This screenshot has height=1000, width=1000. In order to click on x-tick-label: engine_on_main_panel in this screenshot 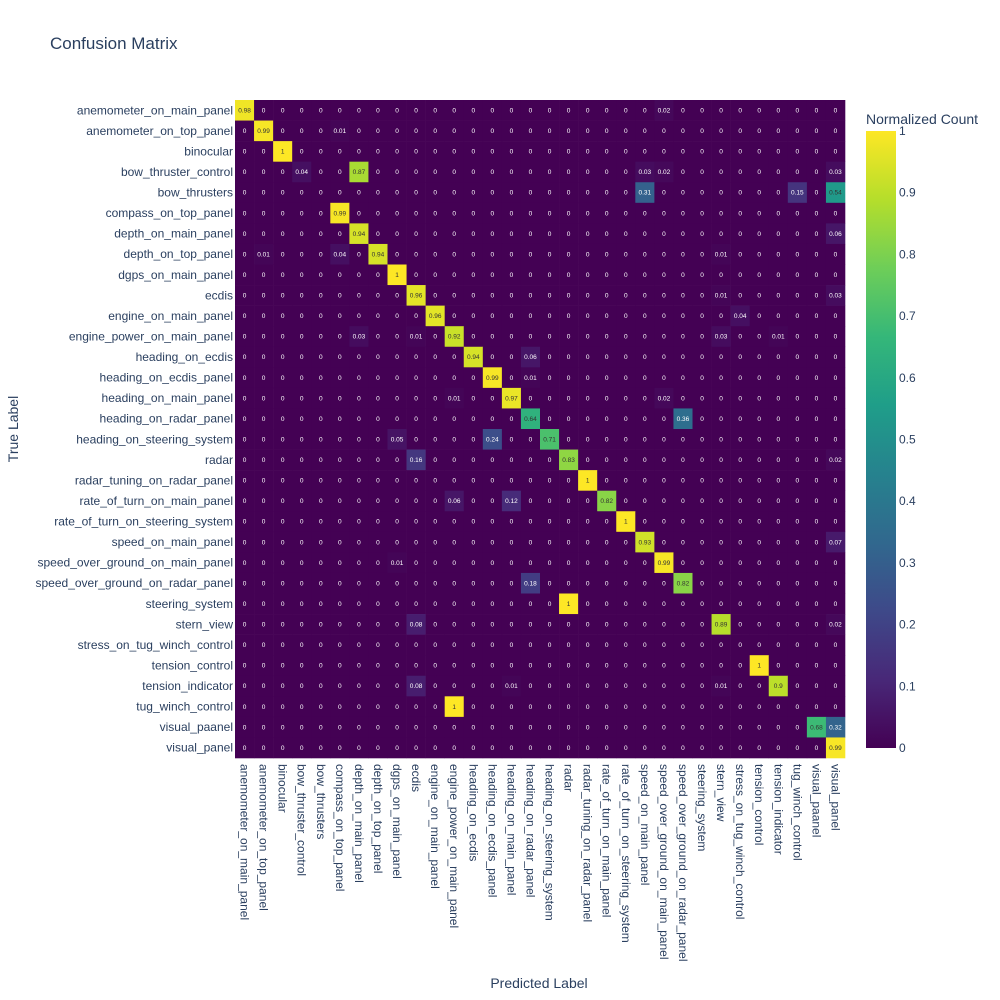, I will do `click(435, 826)`.